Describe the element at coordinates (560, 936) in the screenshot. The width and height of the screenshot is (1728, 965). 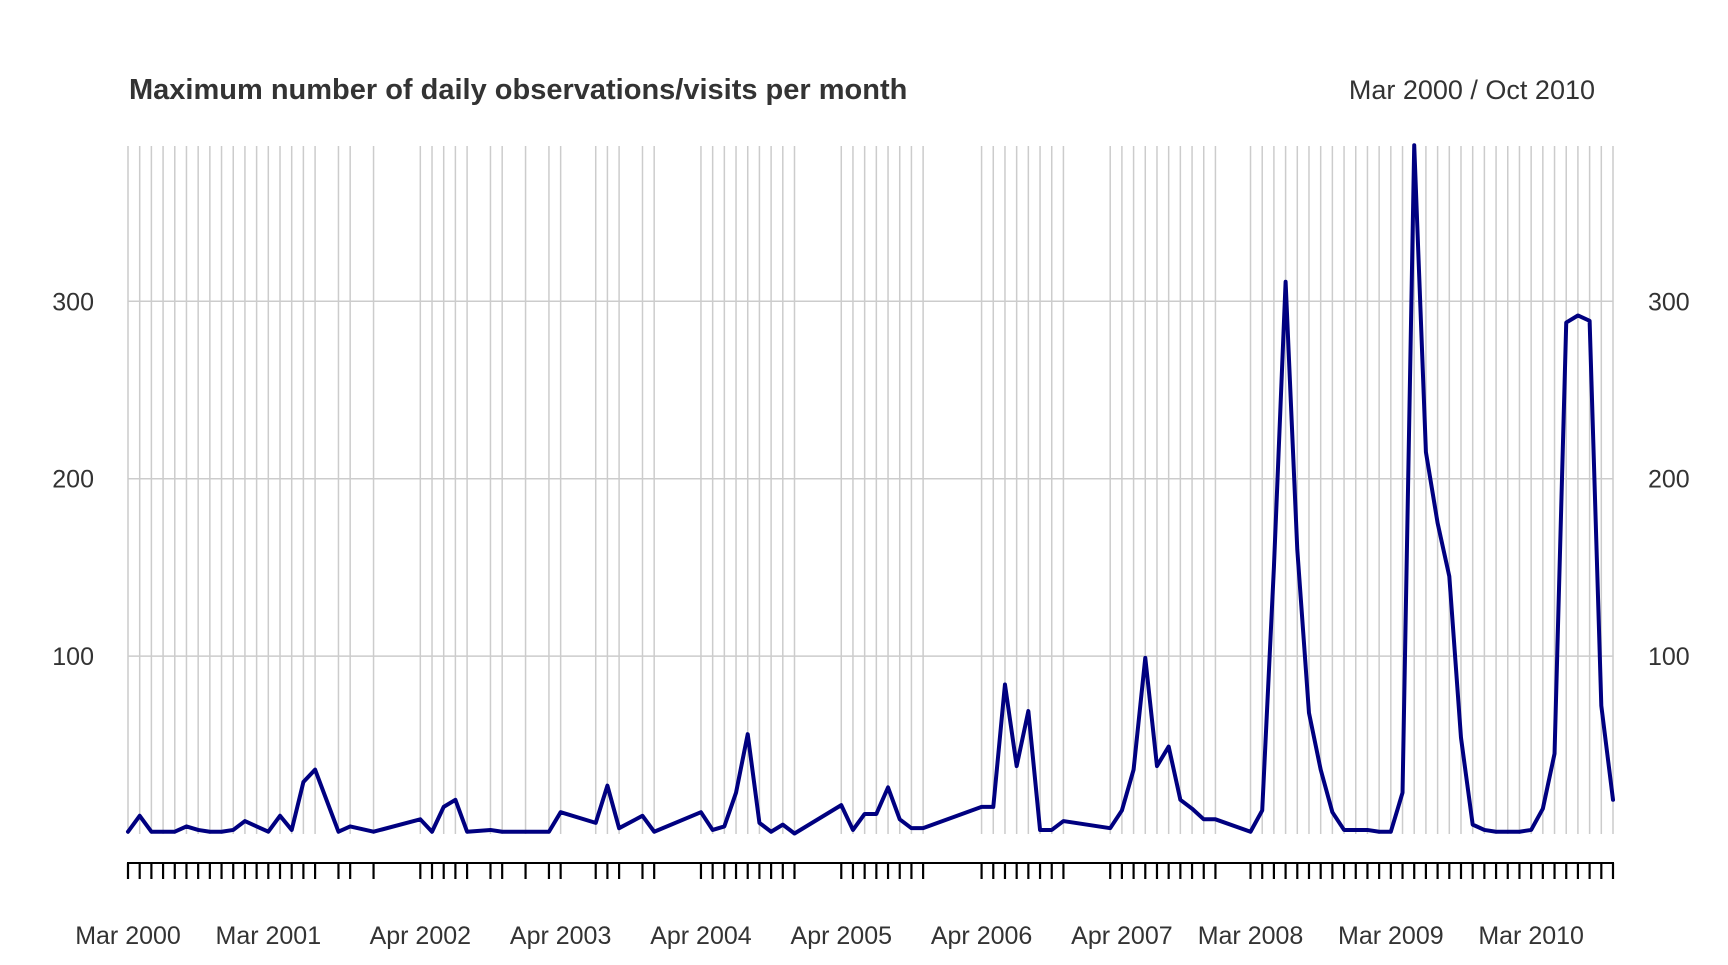
I see `x-tick-label: Apr 2003` at that location.